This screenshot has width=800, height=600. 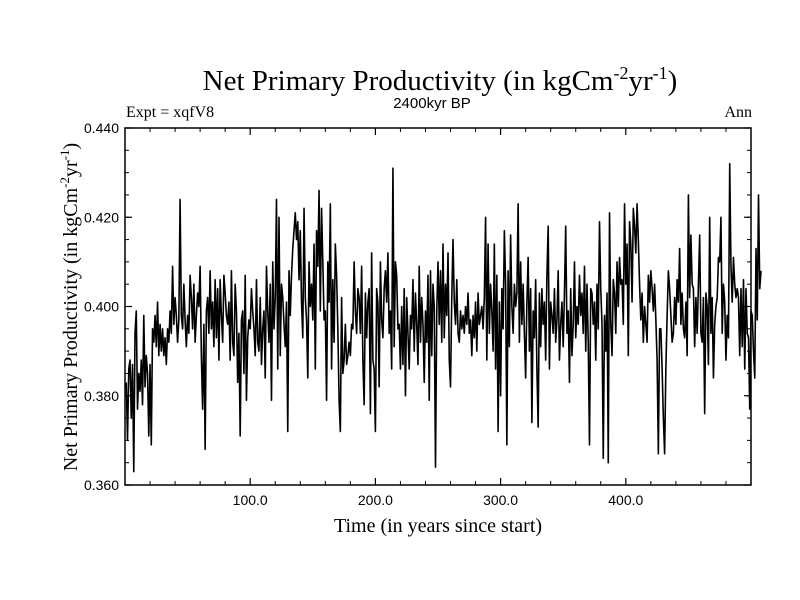 I want to click on x-tick-label: 400.0, so click(x=625, y=500).